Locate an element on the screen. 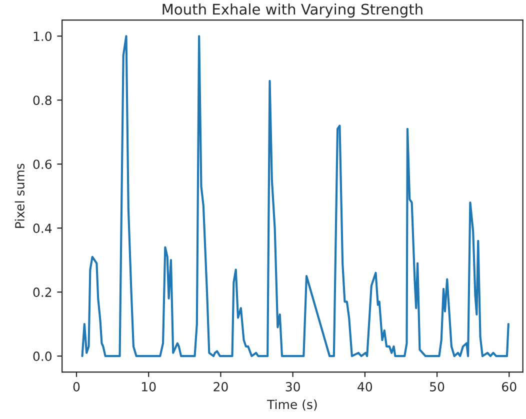  x-axis-title: Time (s) is located at coordinates (292, 405).